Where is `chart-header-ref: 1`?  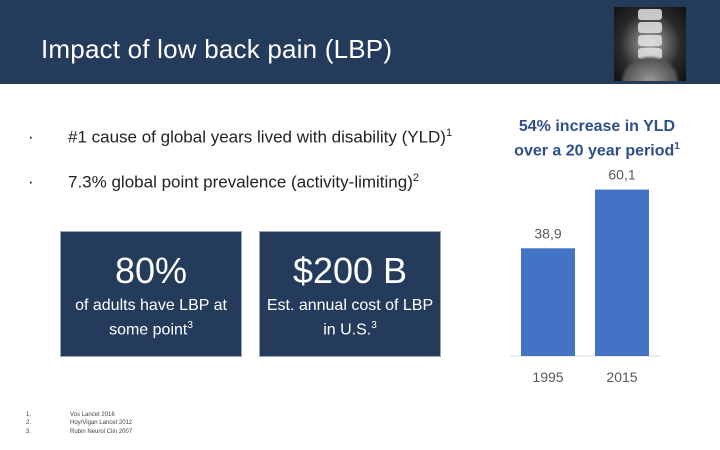
chart-header-ref: 1 is located at coordinates (677, 146).